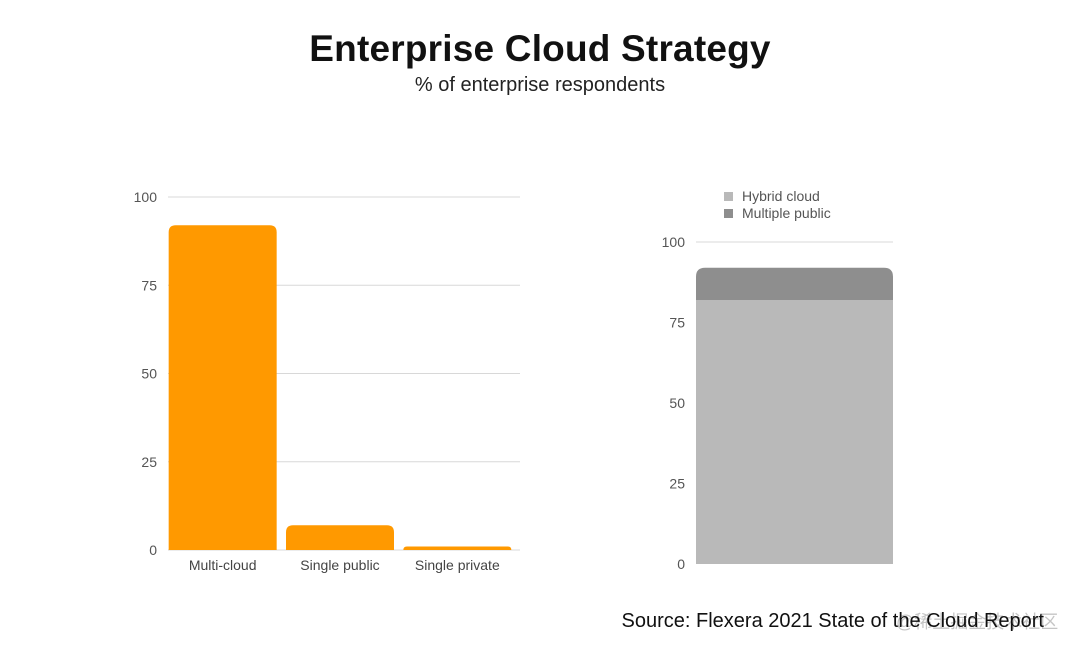 The height and width of the screenshot is (648, 1080). Describe the element at coordinates (677, 484) in the screenshot. I see `right-y-tick-label: 25` at that location.